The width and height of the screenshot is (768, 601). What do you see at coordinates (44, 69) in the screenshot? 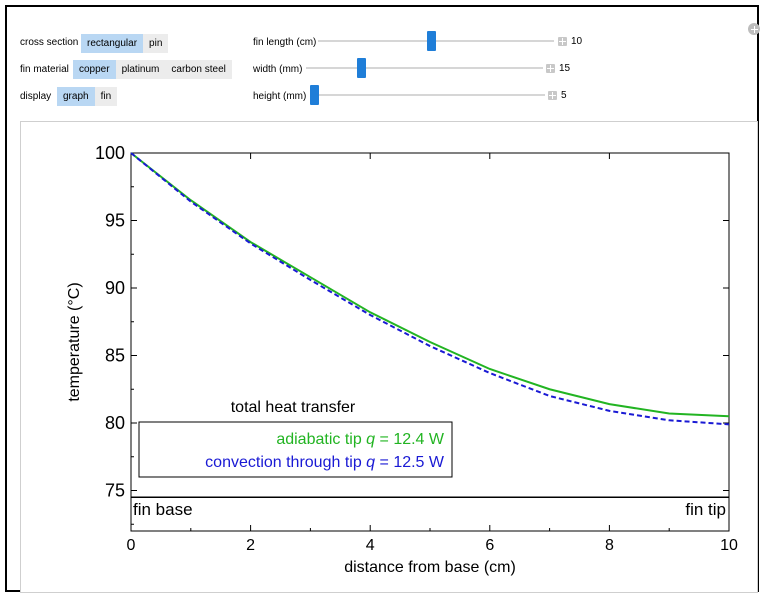
I see `fin-material-label: fin material` at bounding box center [44, 69].